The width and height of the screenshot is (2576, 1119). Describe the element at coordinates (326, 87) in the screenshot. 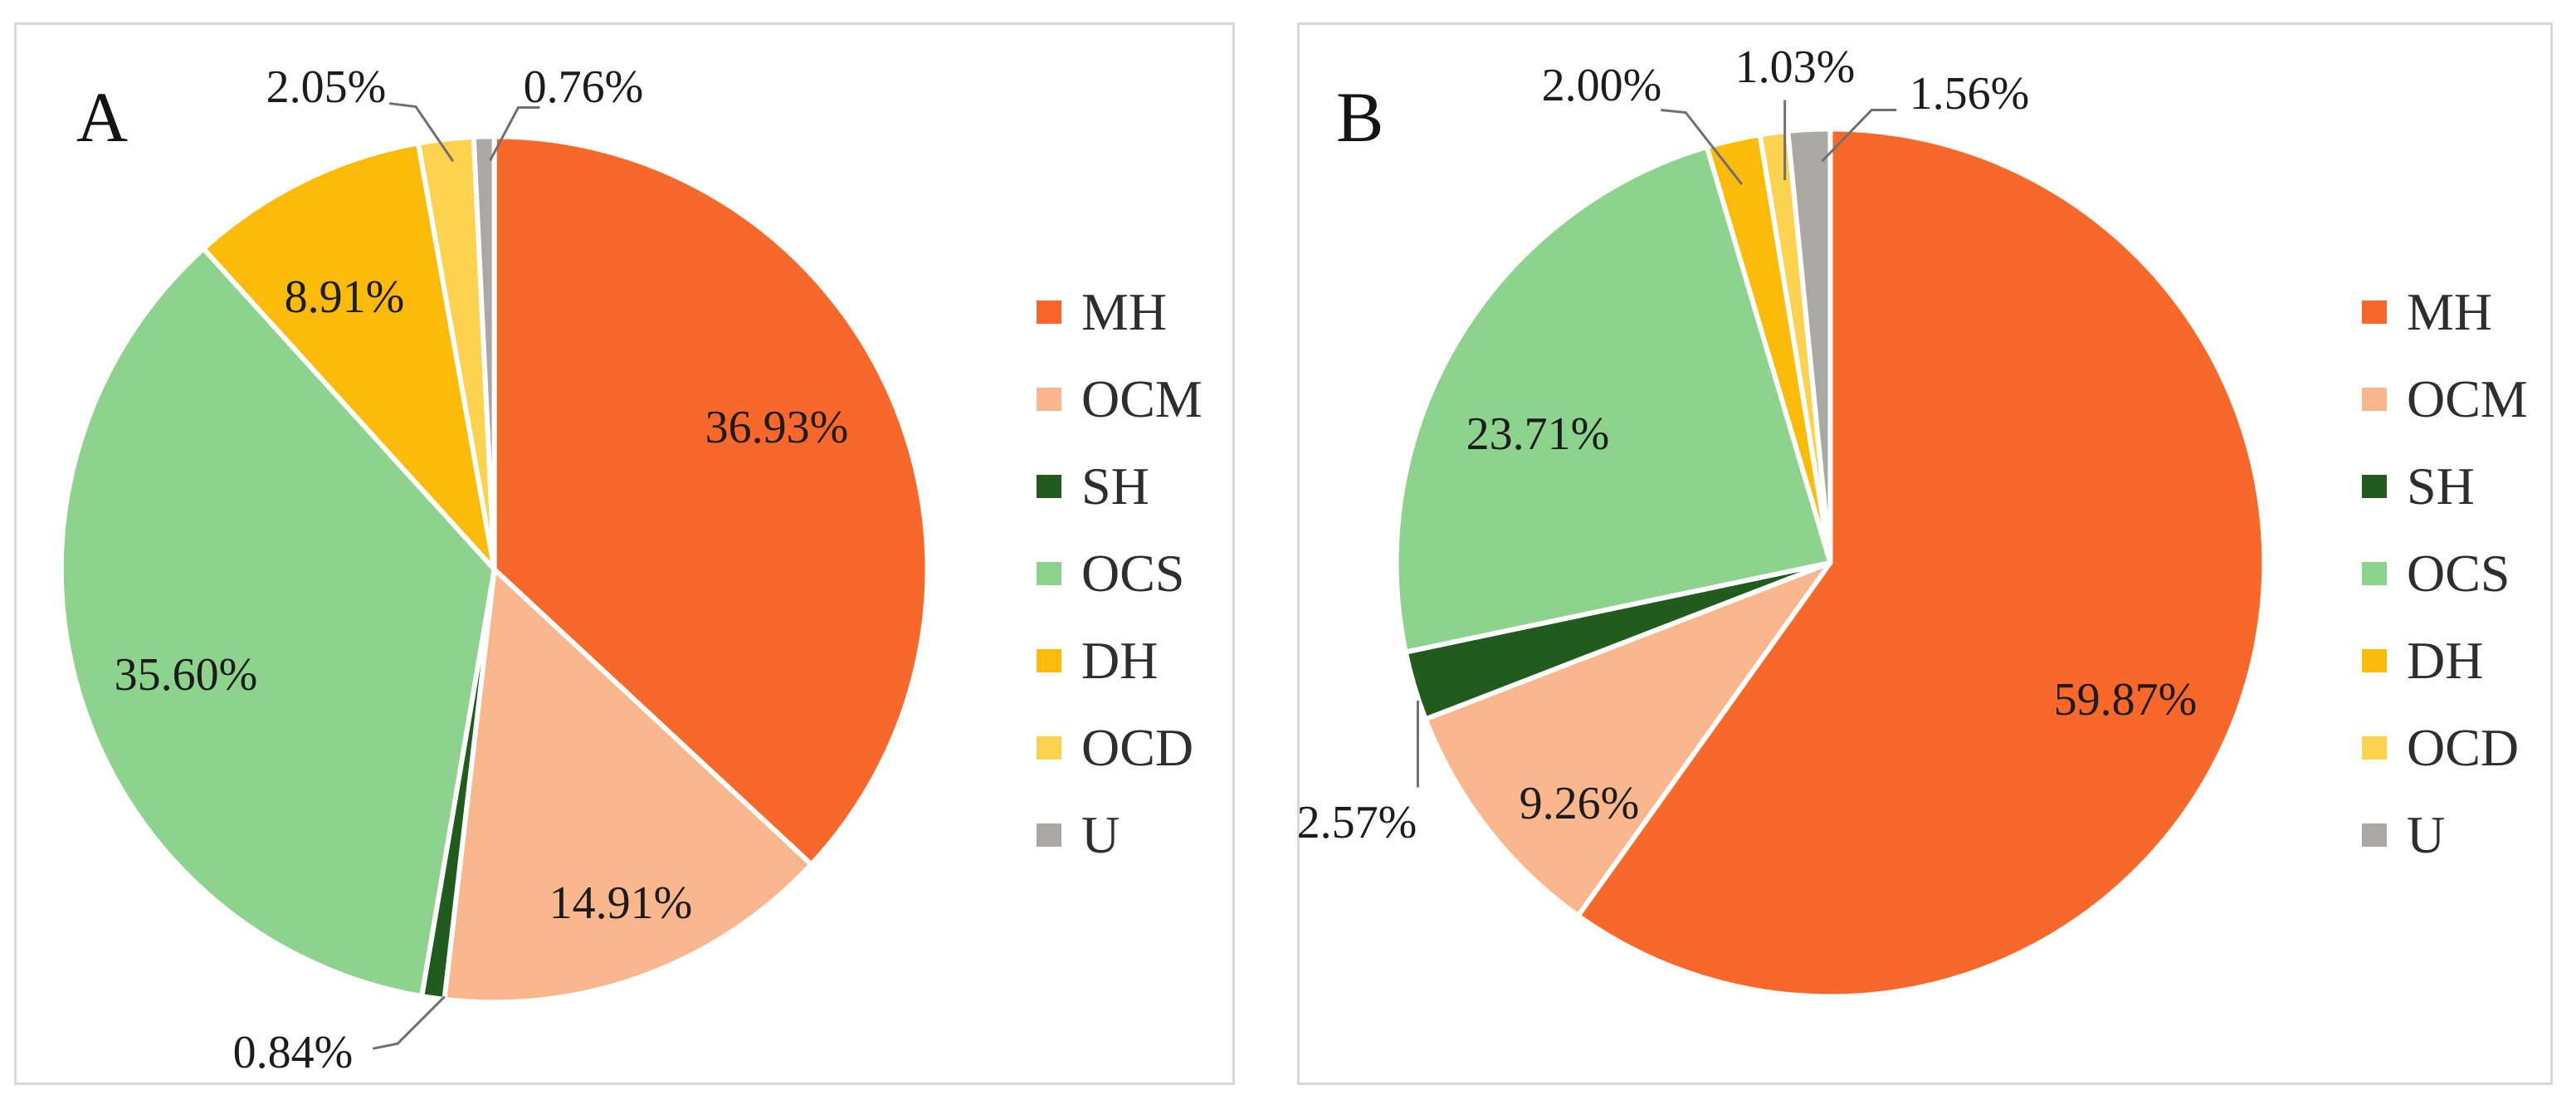

I see `data-label-OCD: 2.05%` at that location.